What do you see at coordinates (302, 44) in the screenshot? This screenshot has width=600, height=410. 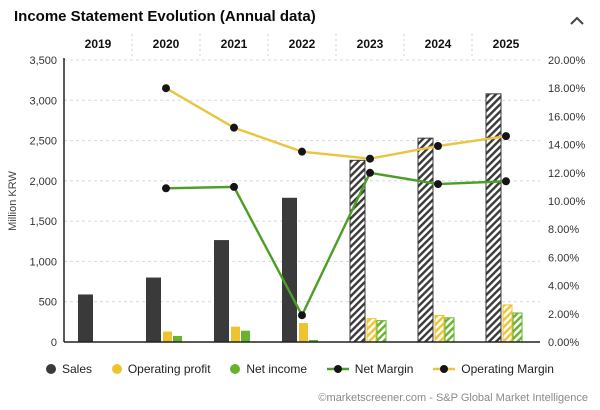 I see `year-label: 2022` at bounding box center [302, 44].